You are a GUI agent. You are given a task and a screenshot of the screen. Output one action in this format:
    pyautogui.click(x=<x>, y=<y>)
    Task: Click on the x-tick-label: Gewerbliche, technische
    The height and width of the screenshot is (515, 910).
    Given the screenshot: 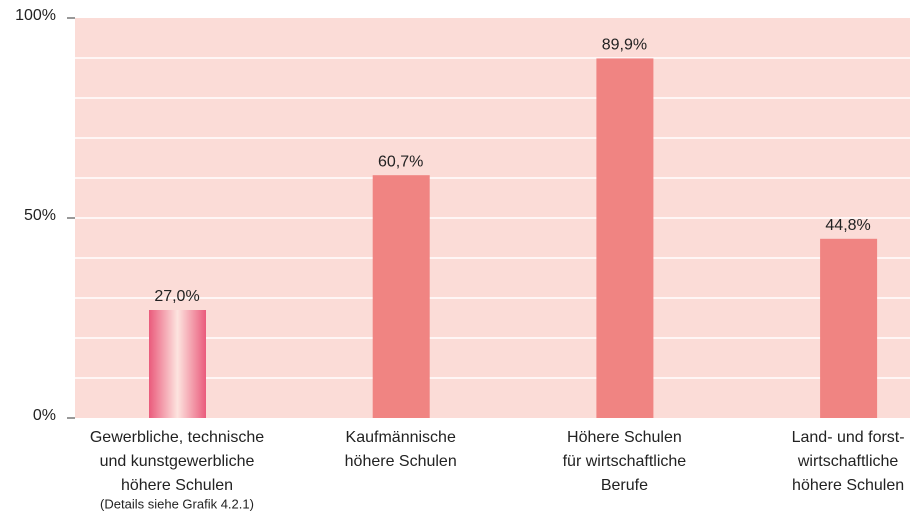 What is the action you would take?
    pyautogui.click(x=177, y=437)
    